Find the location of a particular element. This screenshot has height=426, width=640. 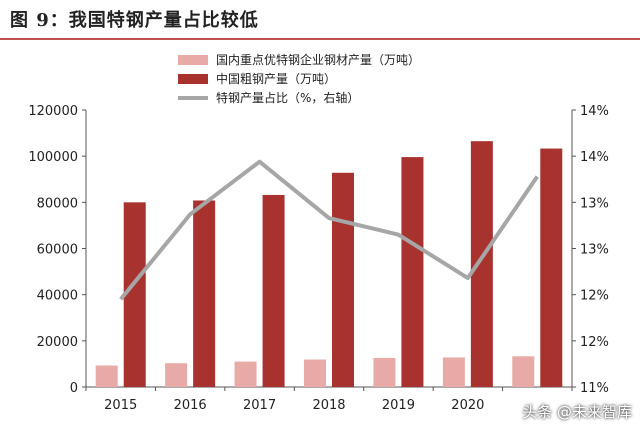

legend-swatch-crude is located at coordinates (193, 78).